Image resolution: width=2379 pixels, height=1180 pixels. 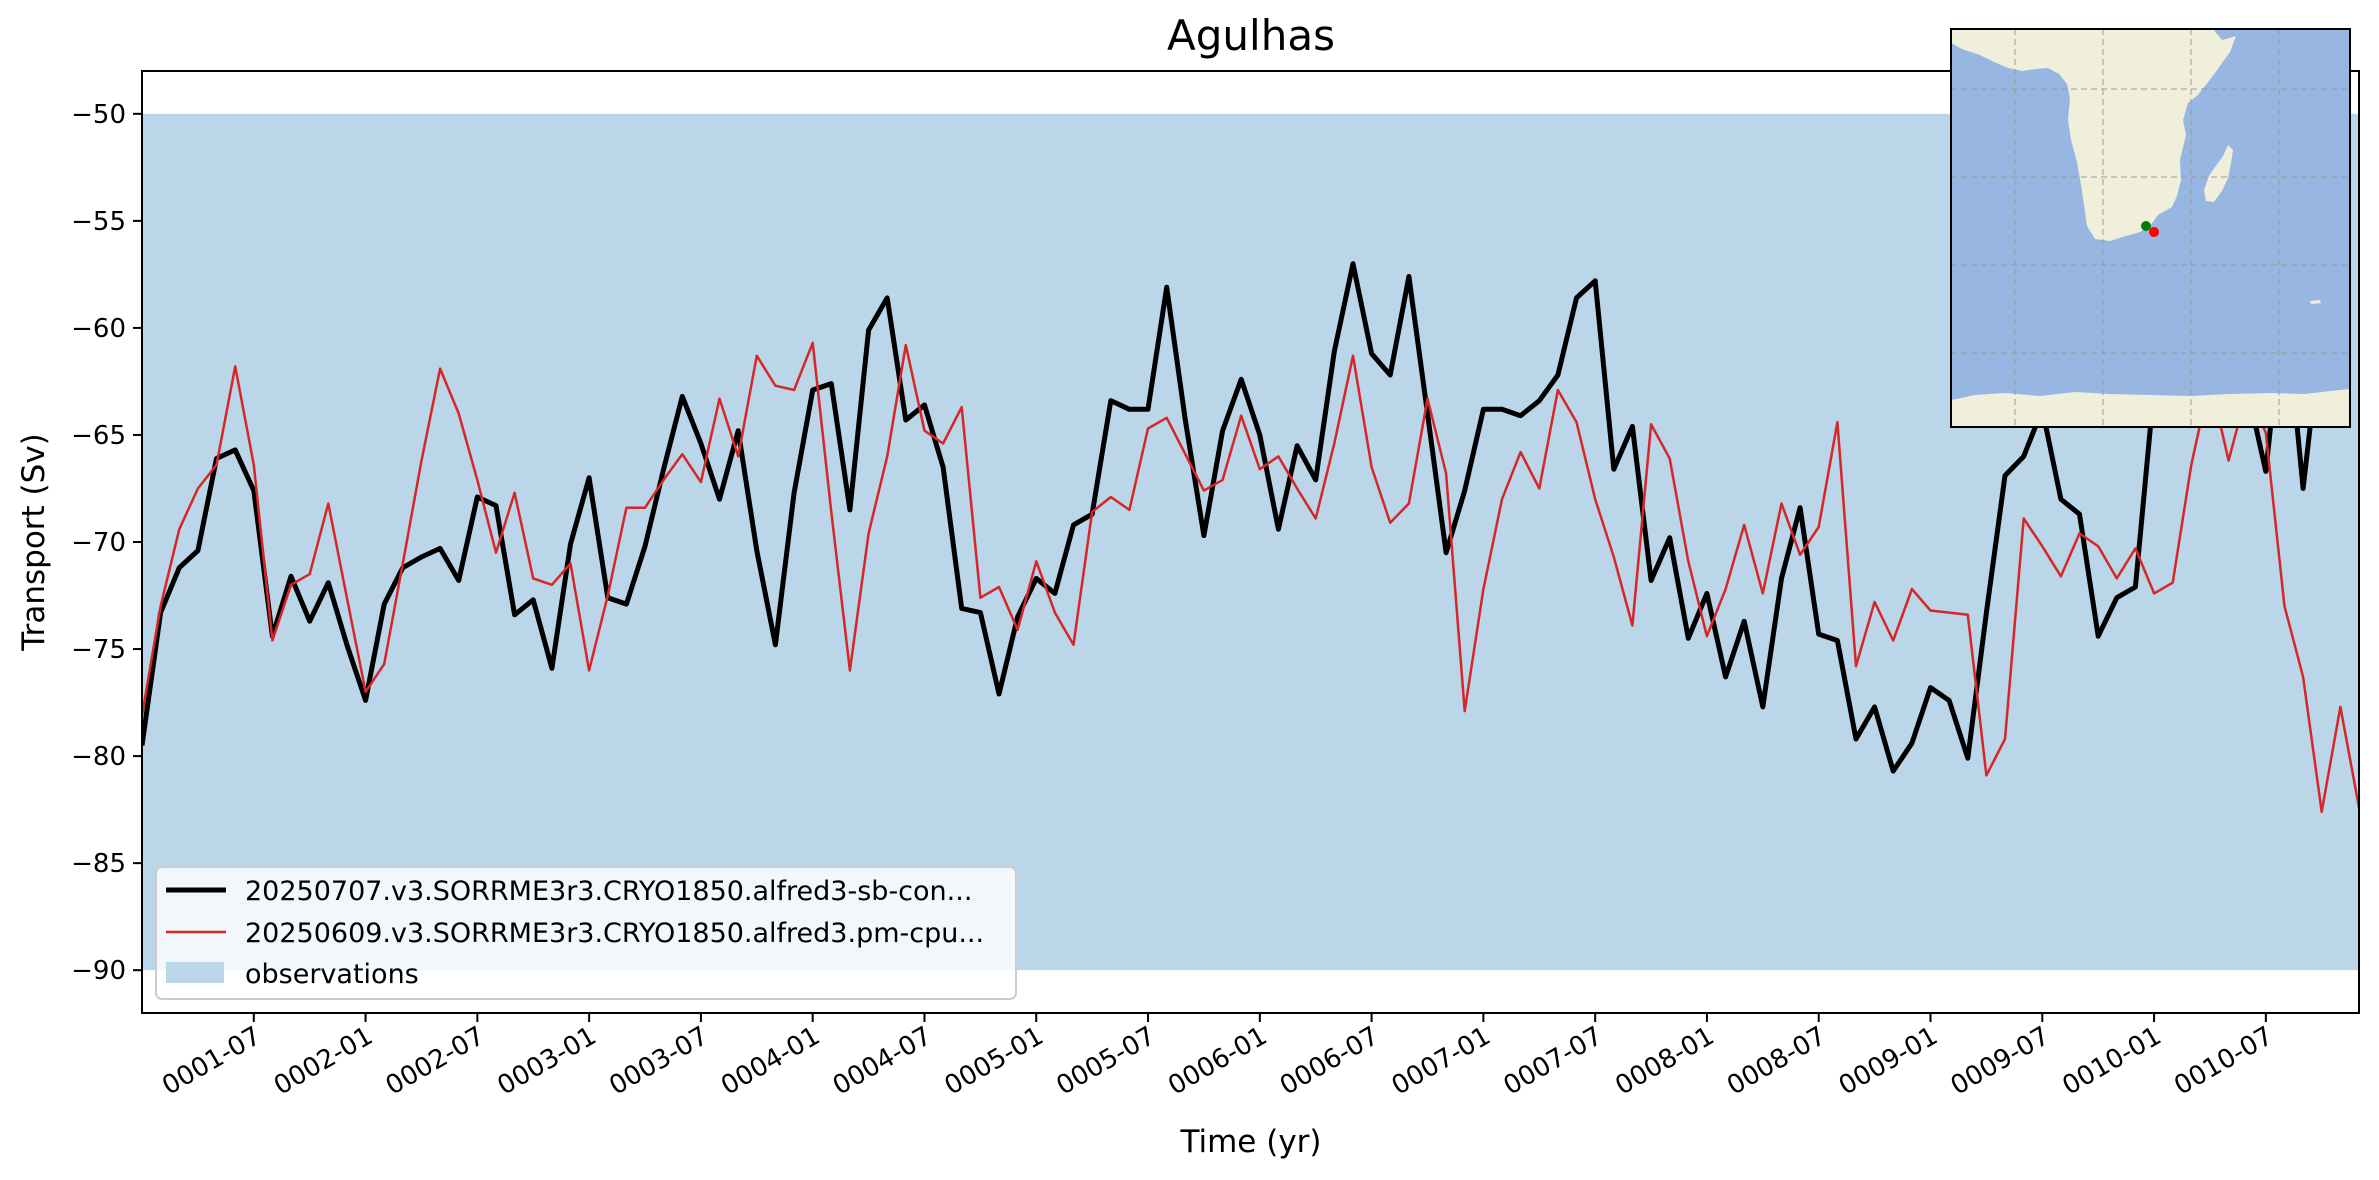 What do you see at coordinates (98, 650) in the screenshot?
I see `y-tick-label: −75` at bounding box center [98, 650].